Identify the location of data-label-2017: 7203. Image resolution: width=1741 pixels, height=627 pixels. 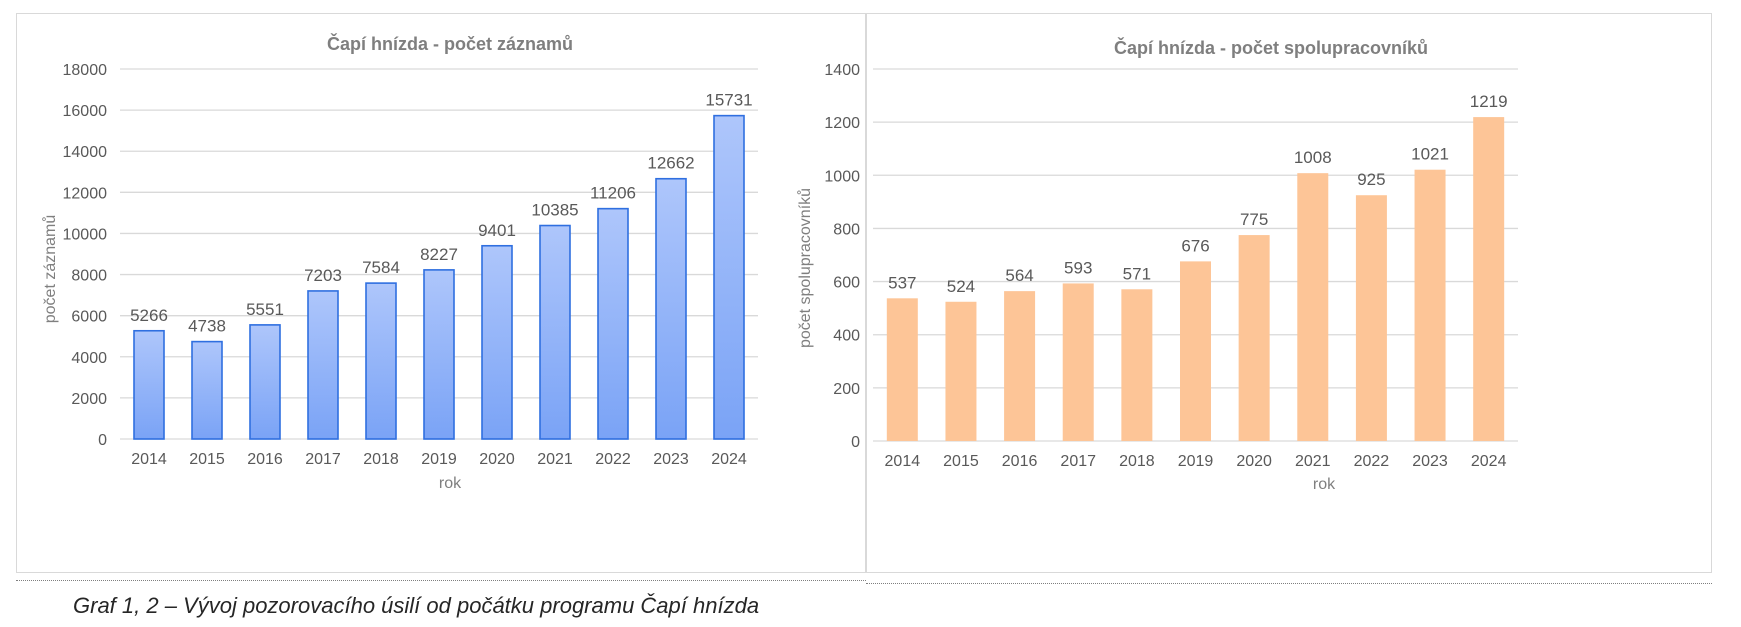
(323, 275).